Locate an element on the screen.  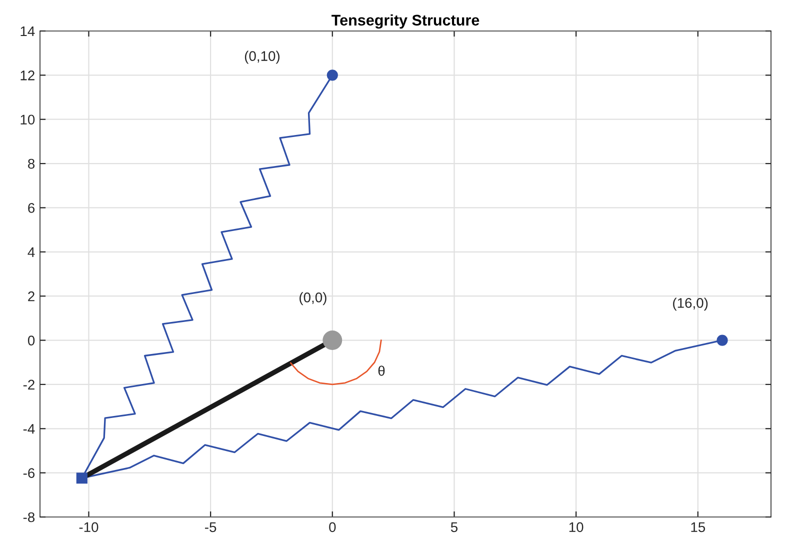
annotation: (0,0) is located at coordinates (313, 299).